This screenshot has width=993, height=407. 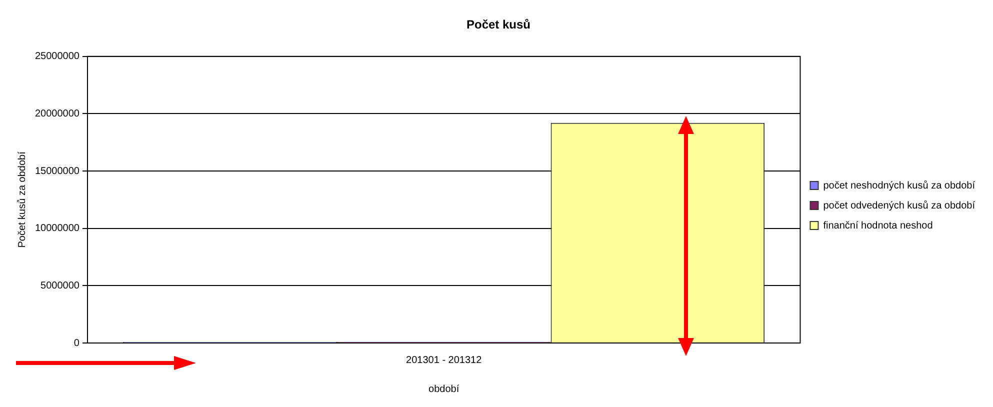 What do you see at coordinates (899, 185) in the screenshot?
I see `legend-label: počet neshodných kusů za období` at bounding box center [899, 185].